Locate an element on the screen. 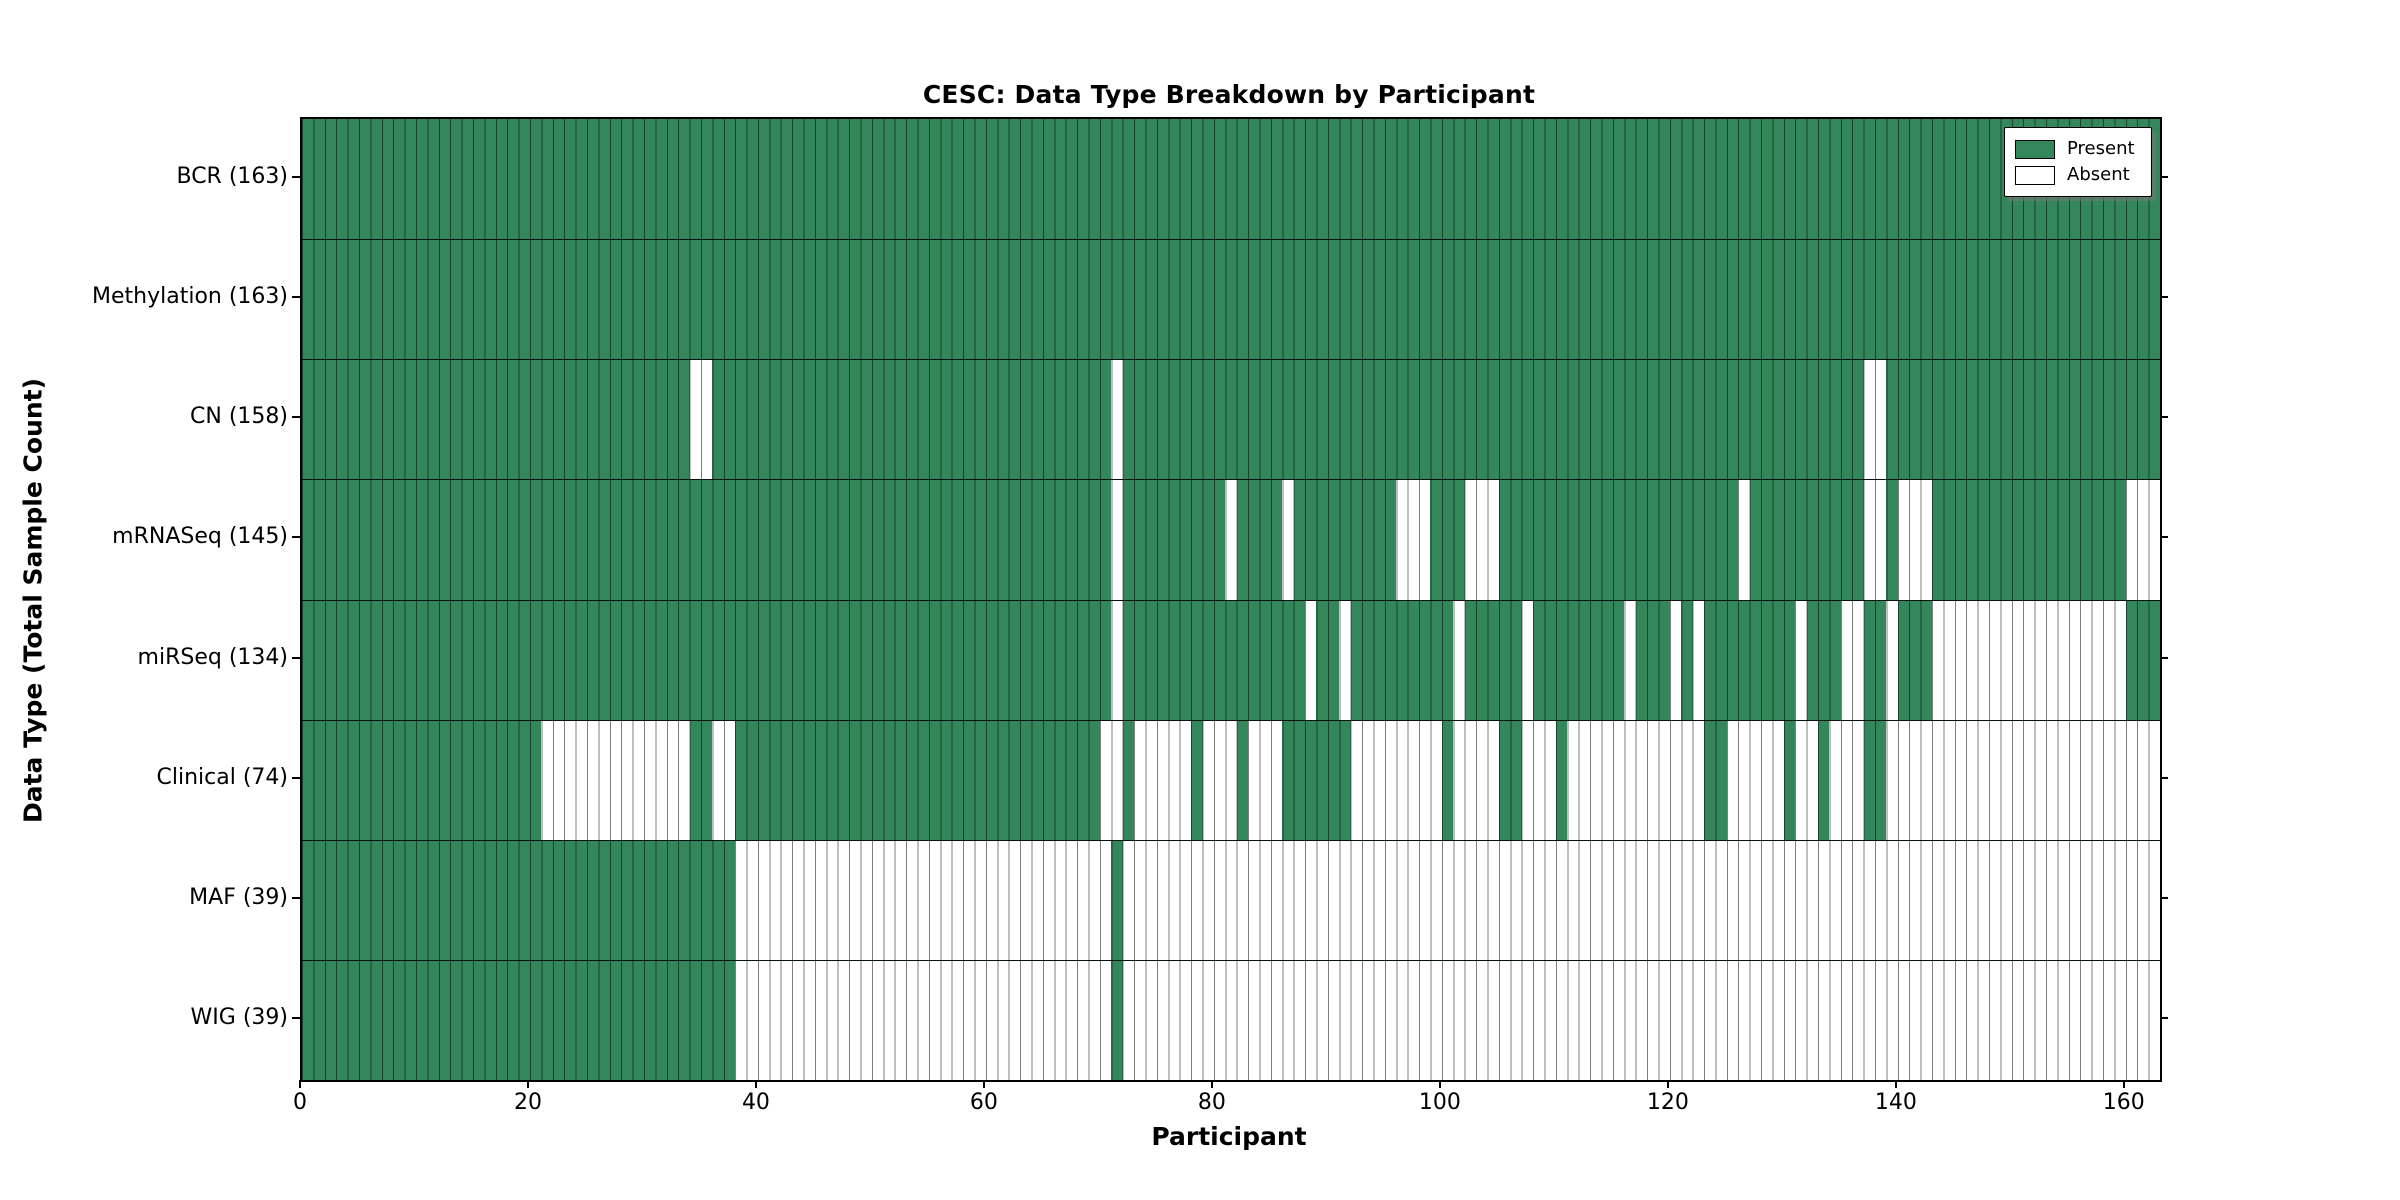 This screenshot has height=1200, width=2400. x-tick-label: 40 is located at coordinates (755, 1102).